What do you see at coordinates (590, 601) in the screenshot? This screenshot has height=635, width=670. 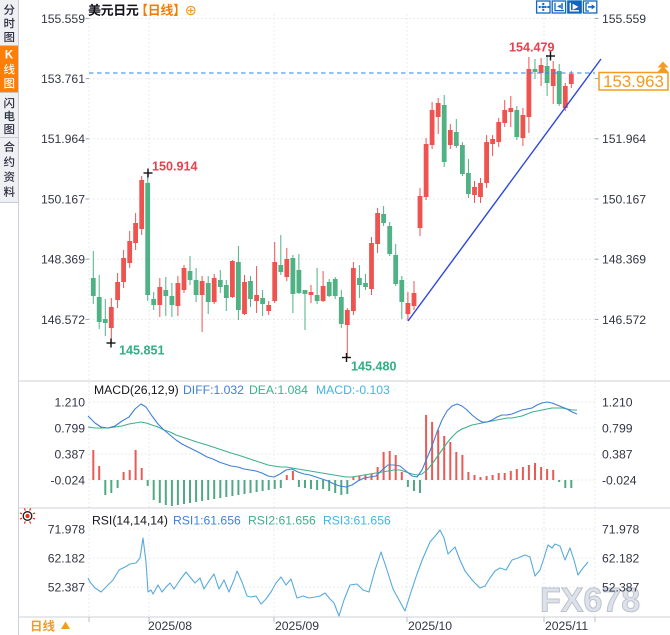 I see `svg-text: FX678` at bounding box center [590, 601].